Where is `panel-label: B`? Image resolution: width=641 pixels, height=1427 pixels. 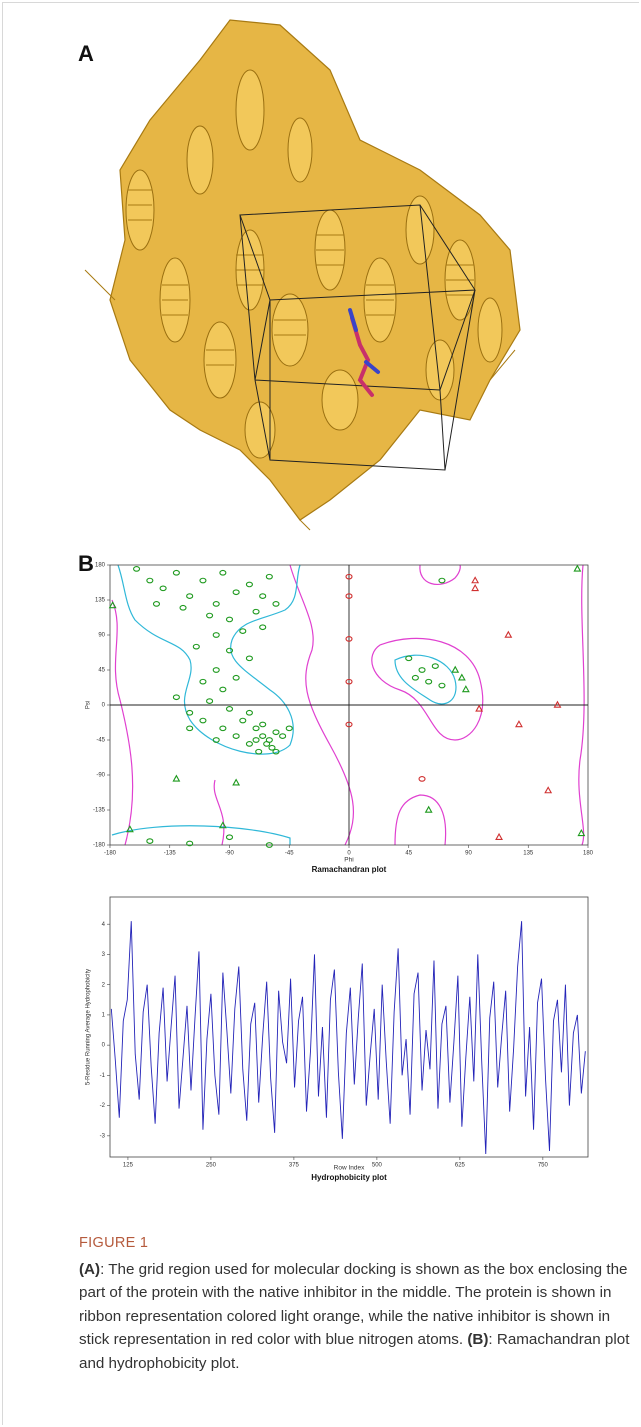
panel-label: B is located at coordinates (86, 563).